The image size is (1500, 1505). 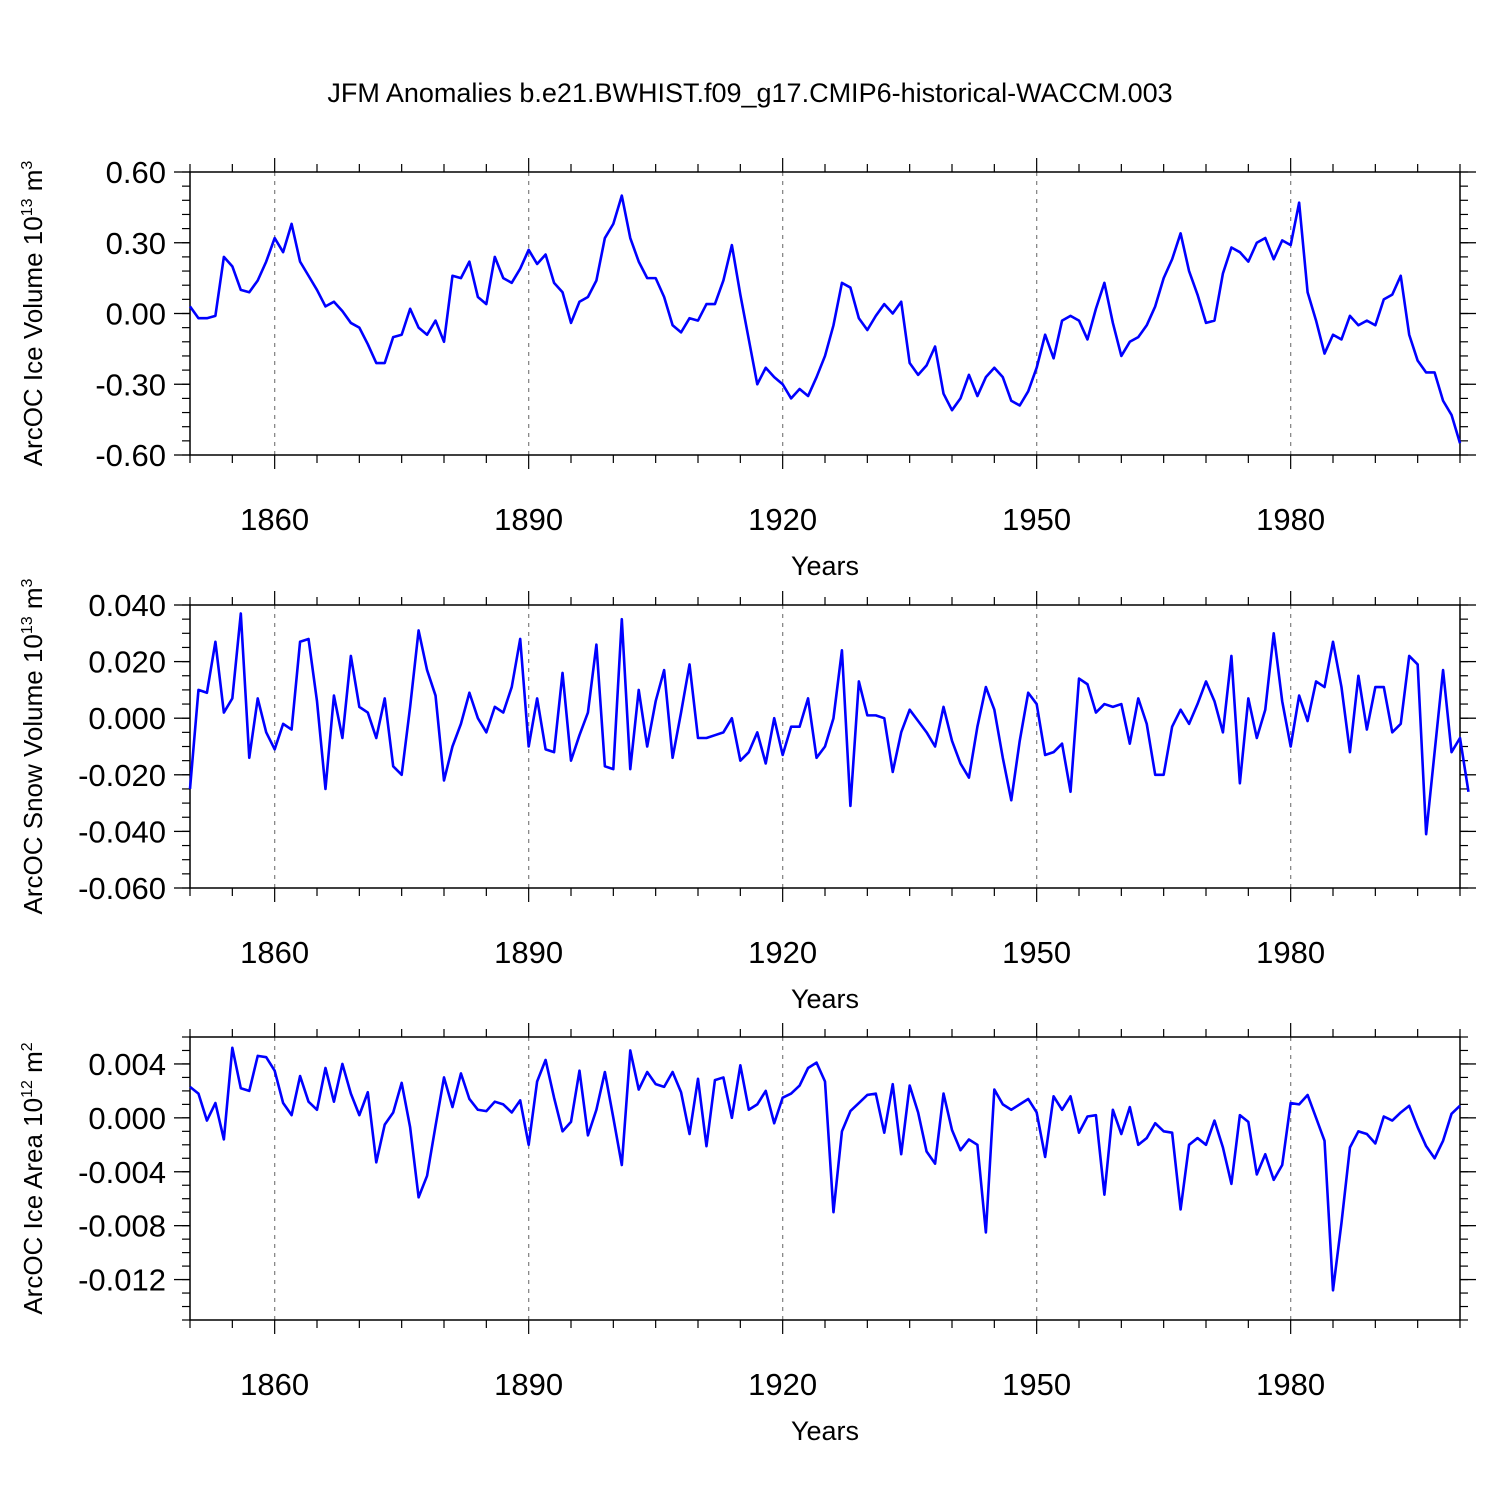 What do you see at coordinates (127, 1064) in the screenshot?
I see `y-tick-label: 0.004` at bounding box center [127, 1064].